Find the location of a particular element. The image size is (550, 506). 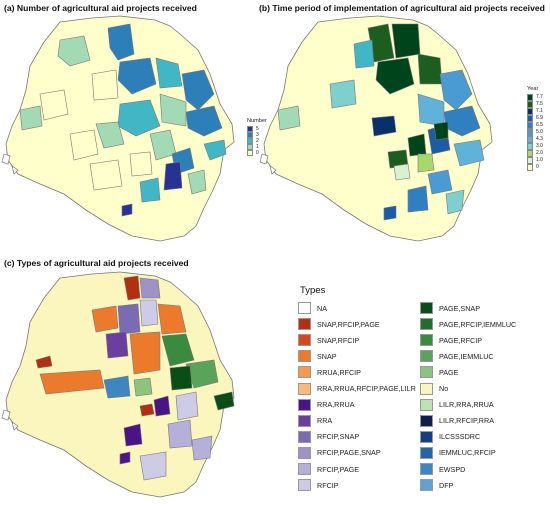

types-legend-item: RRA,RRUA,RFCIP,PAGE,LILR is located at coordinates (357, 388).